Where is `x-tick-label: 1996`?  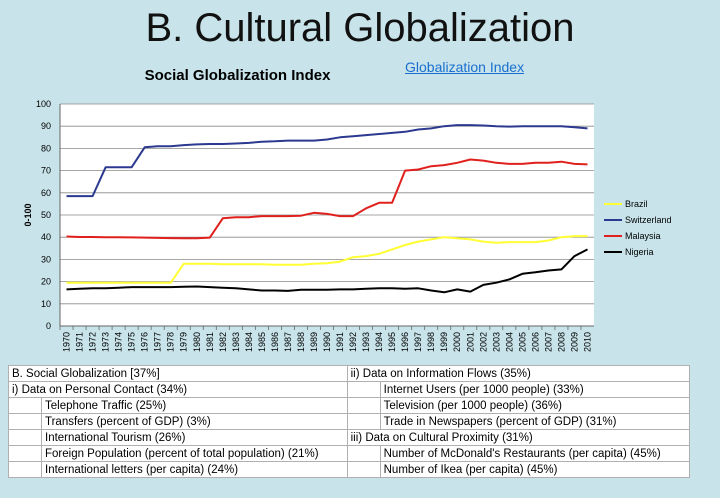 x-tick-label: 1996 is located at coordinates (405, 342).